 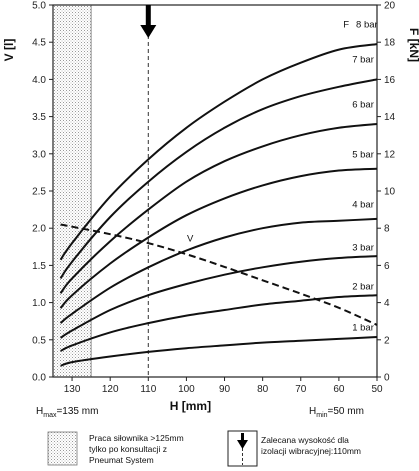 I want to click on h-min-note: Hmin=50 mm, so click(x=336, y=412).